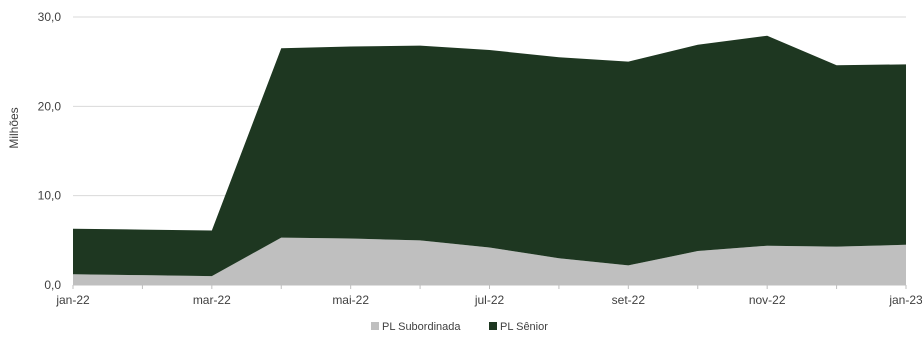 This screenshot has width=922, height=340. Describe the element at coordinates (72, 300) in the screenshot. I see `x-tick-label: jan-22` at that location.